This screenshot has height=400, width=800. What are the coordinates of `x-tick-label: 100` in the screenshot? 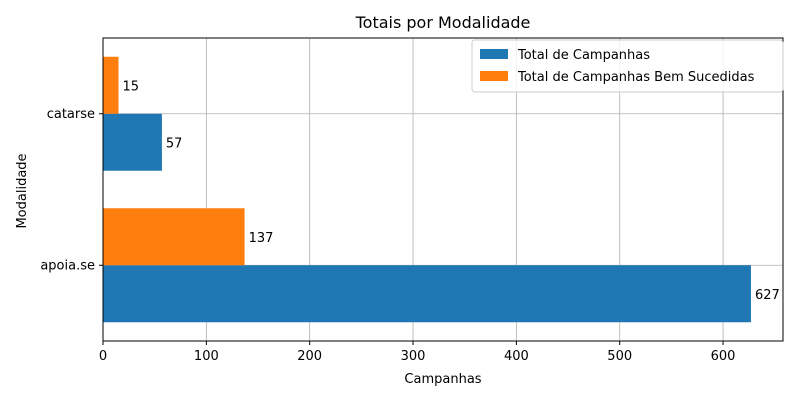 It's located at (206, 356).